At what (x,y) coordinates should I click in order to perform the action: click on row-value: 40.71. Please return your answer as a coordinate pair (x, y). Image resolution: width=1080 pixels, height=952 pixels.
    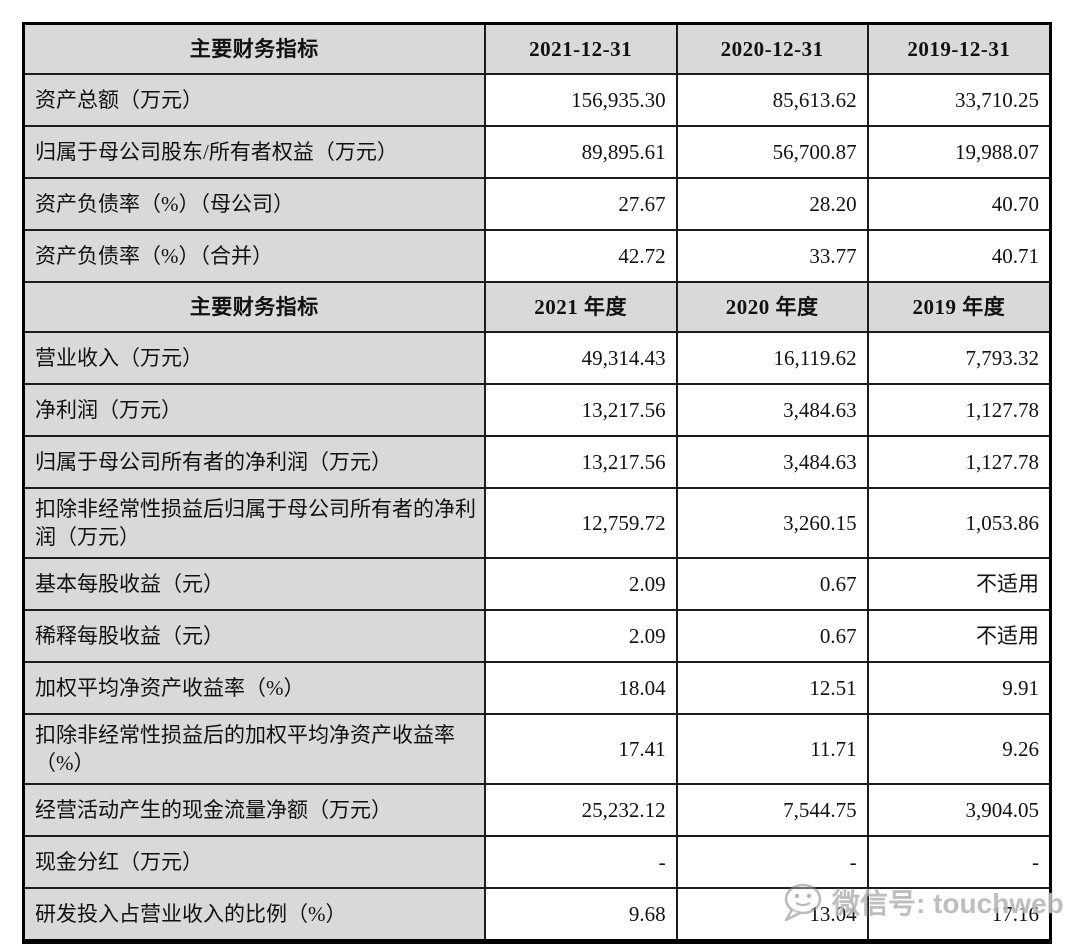
    Looking at the image, I should click on (959, 256).